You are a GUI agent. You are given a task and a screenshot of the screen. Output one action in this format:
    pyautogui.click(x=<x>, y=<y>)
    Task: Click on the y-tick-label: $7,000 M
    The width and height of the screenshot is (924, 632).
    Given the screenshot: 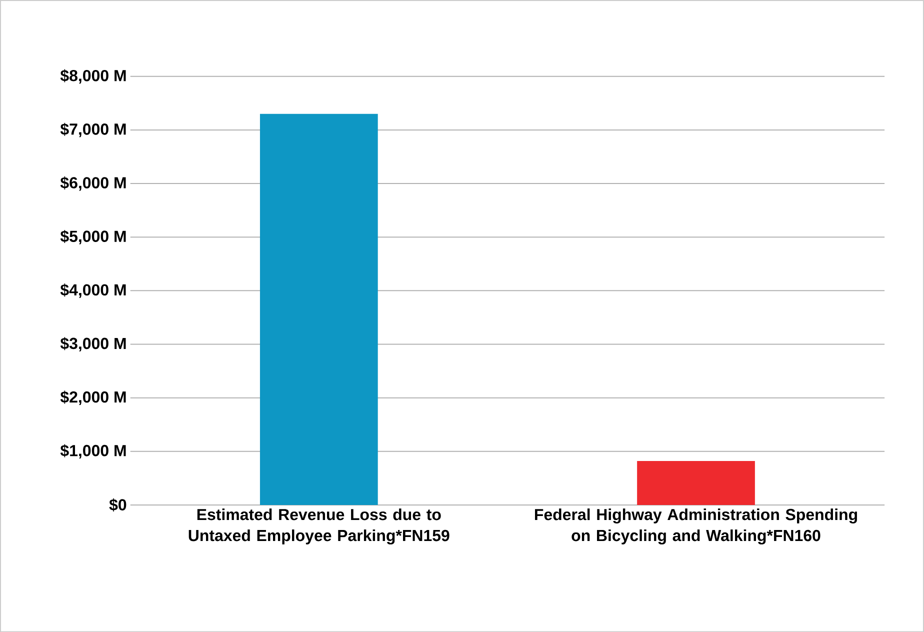 What is the action you would take?
    pyautogui.click(x=93, y=130)
    